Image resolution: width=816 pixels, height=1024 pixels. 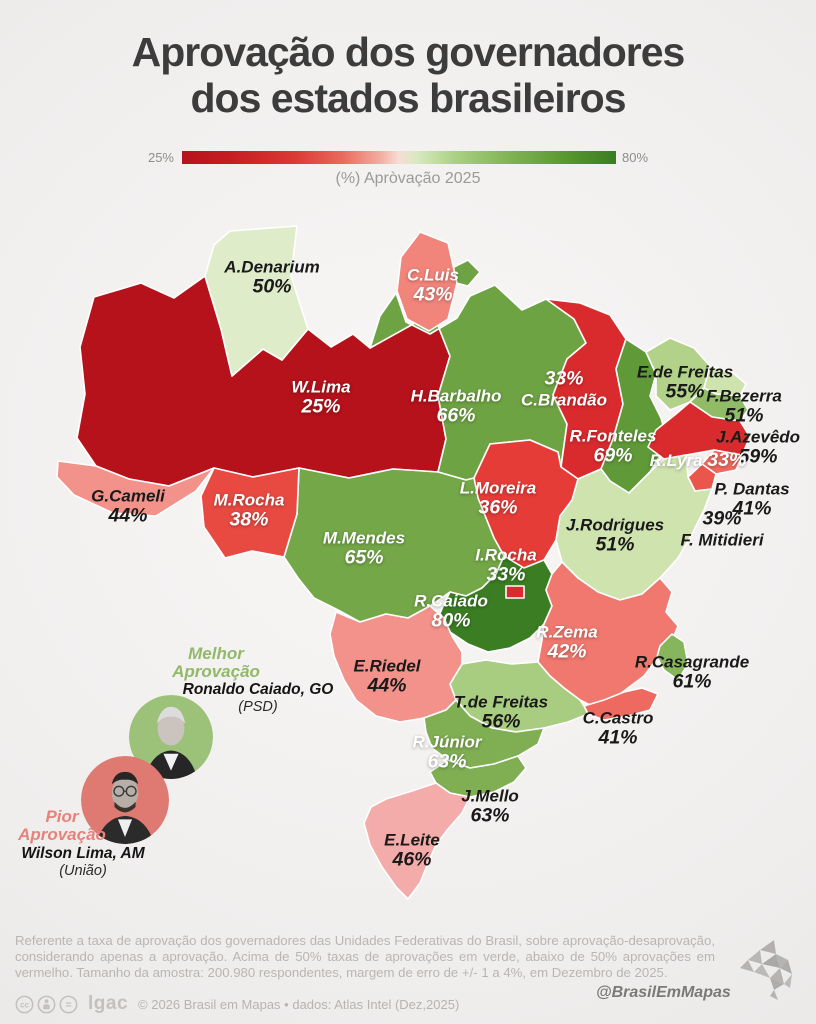 I want to click on worst-governor-name: Wilson Lima, AM, so click(x=83, y=853).